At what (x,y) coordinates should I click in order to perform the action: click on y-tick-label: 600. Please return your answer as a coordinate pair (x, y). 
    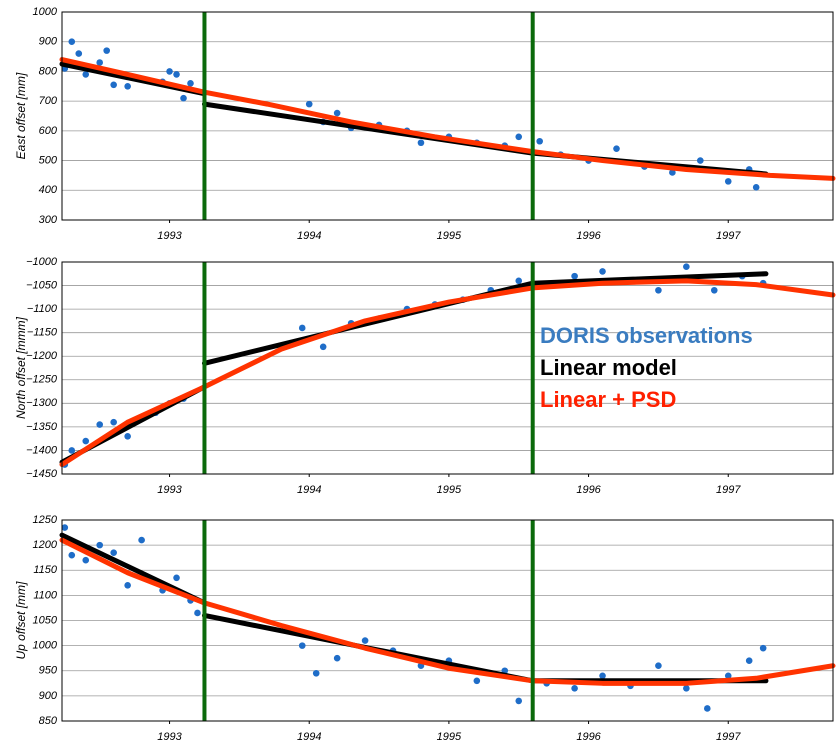
    Looking at the image, I should click on (48, 131).